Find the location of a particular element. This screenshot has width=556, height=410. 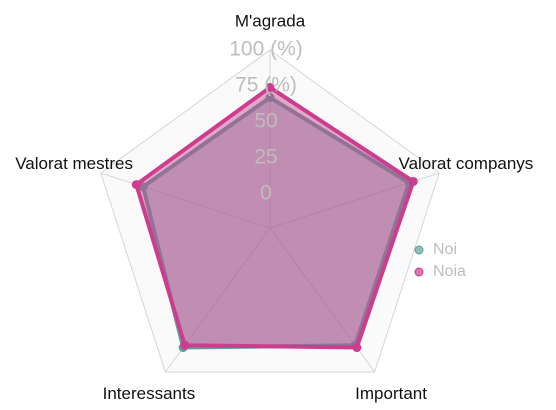

tick-label: 50 is located at coordinates (265, 121).